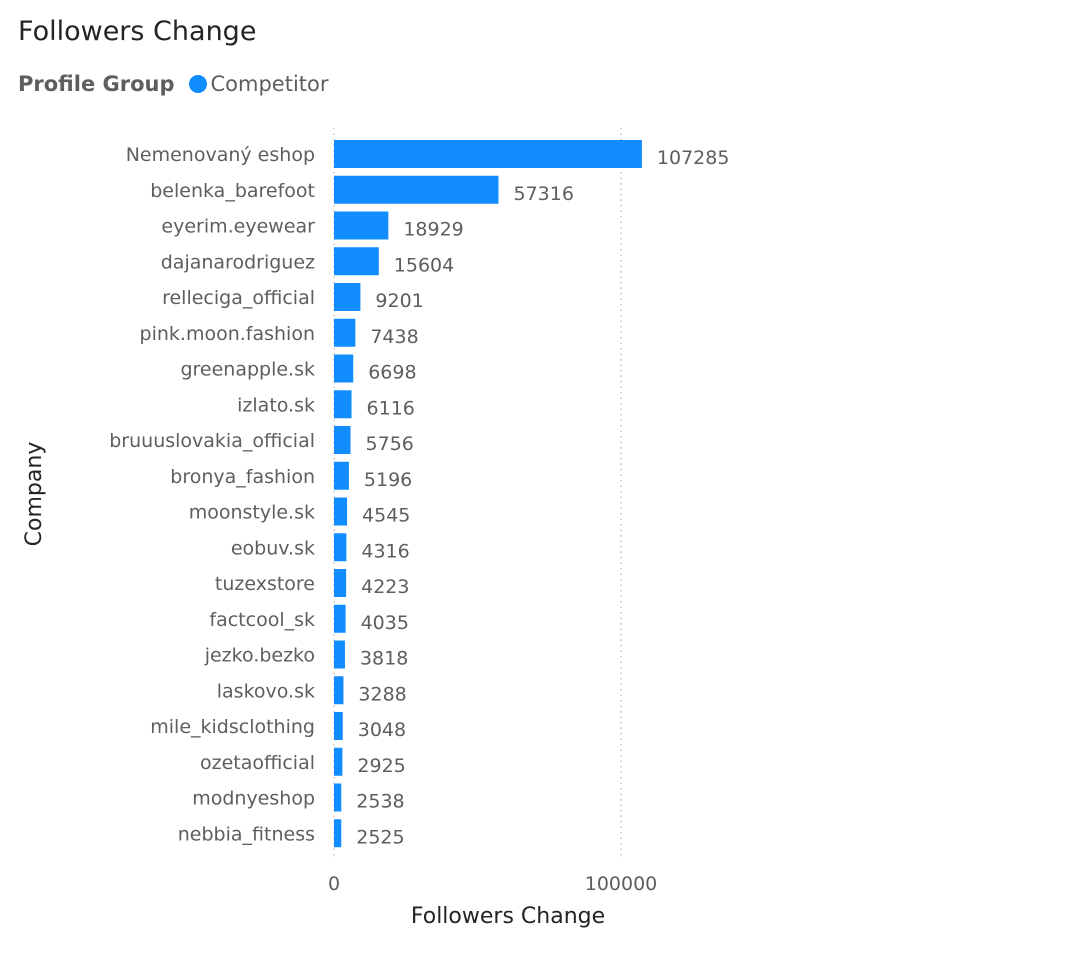 Image resolution: width=1077 pixels, height=965 pixels. What do you see at coordinates (385, 551) in the screenshot?
I see `data-label-11: 4316` at bounding box center [385, 551].